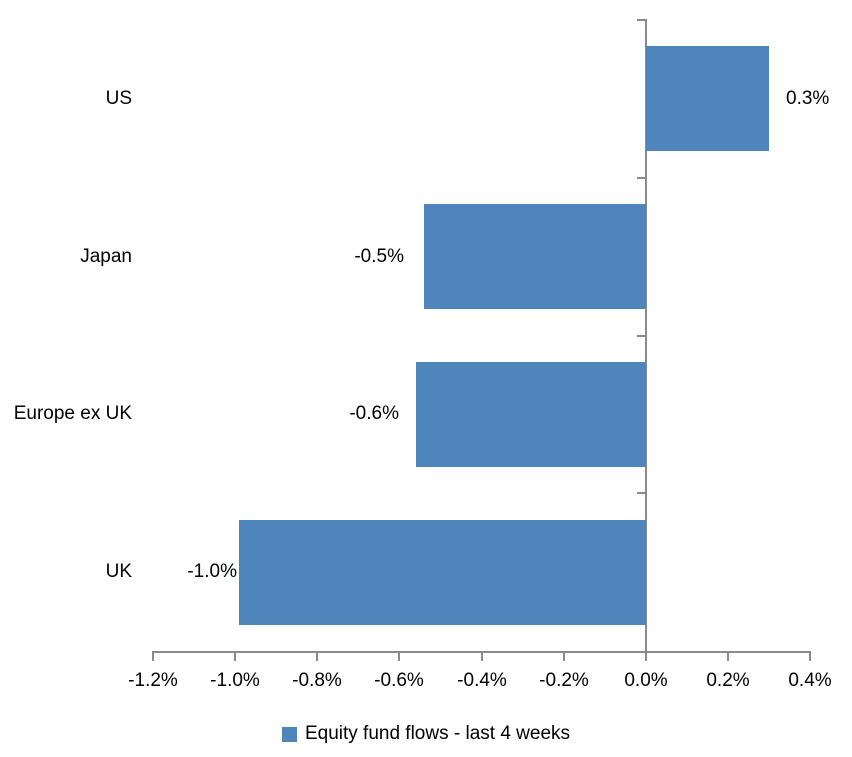 The height and width of the screenshot is (757, 852). Describe the element at coordinates (482, 680) in the screenshot. I see `value-axis-tick-label: -0.4%` at that location.